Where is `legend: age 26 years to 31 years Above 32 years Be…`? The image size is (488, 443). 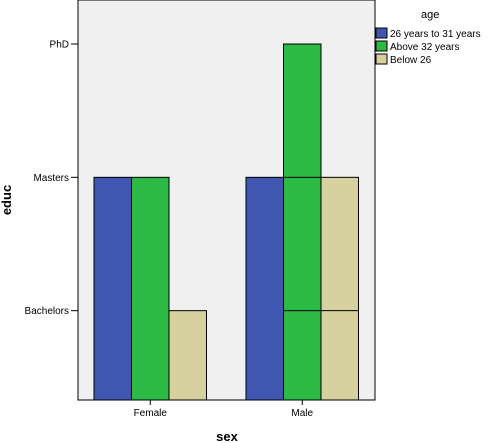 legend: age 26 years to 31 years Above 32 years Be… is located at coordinates (428, 37).